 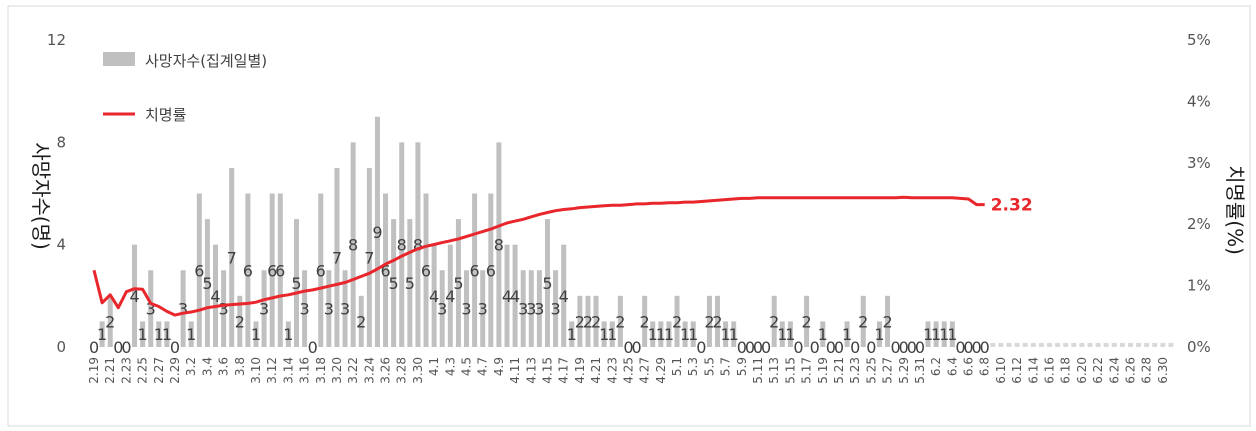 What do you see at coordinates (1235, 210) in the screenshot?
I see `y-right-axis-title: 치명률(%)` at bounding box center [1235, 210].